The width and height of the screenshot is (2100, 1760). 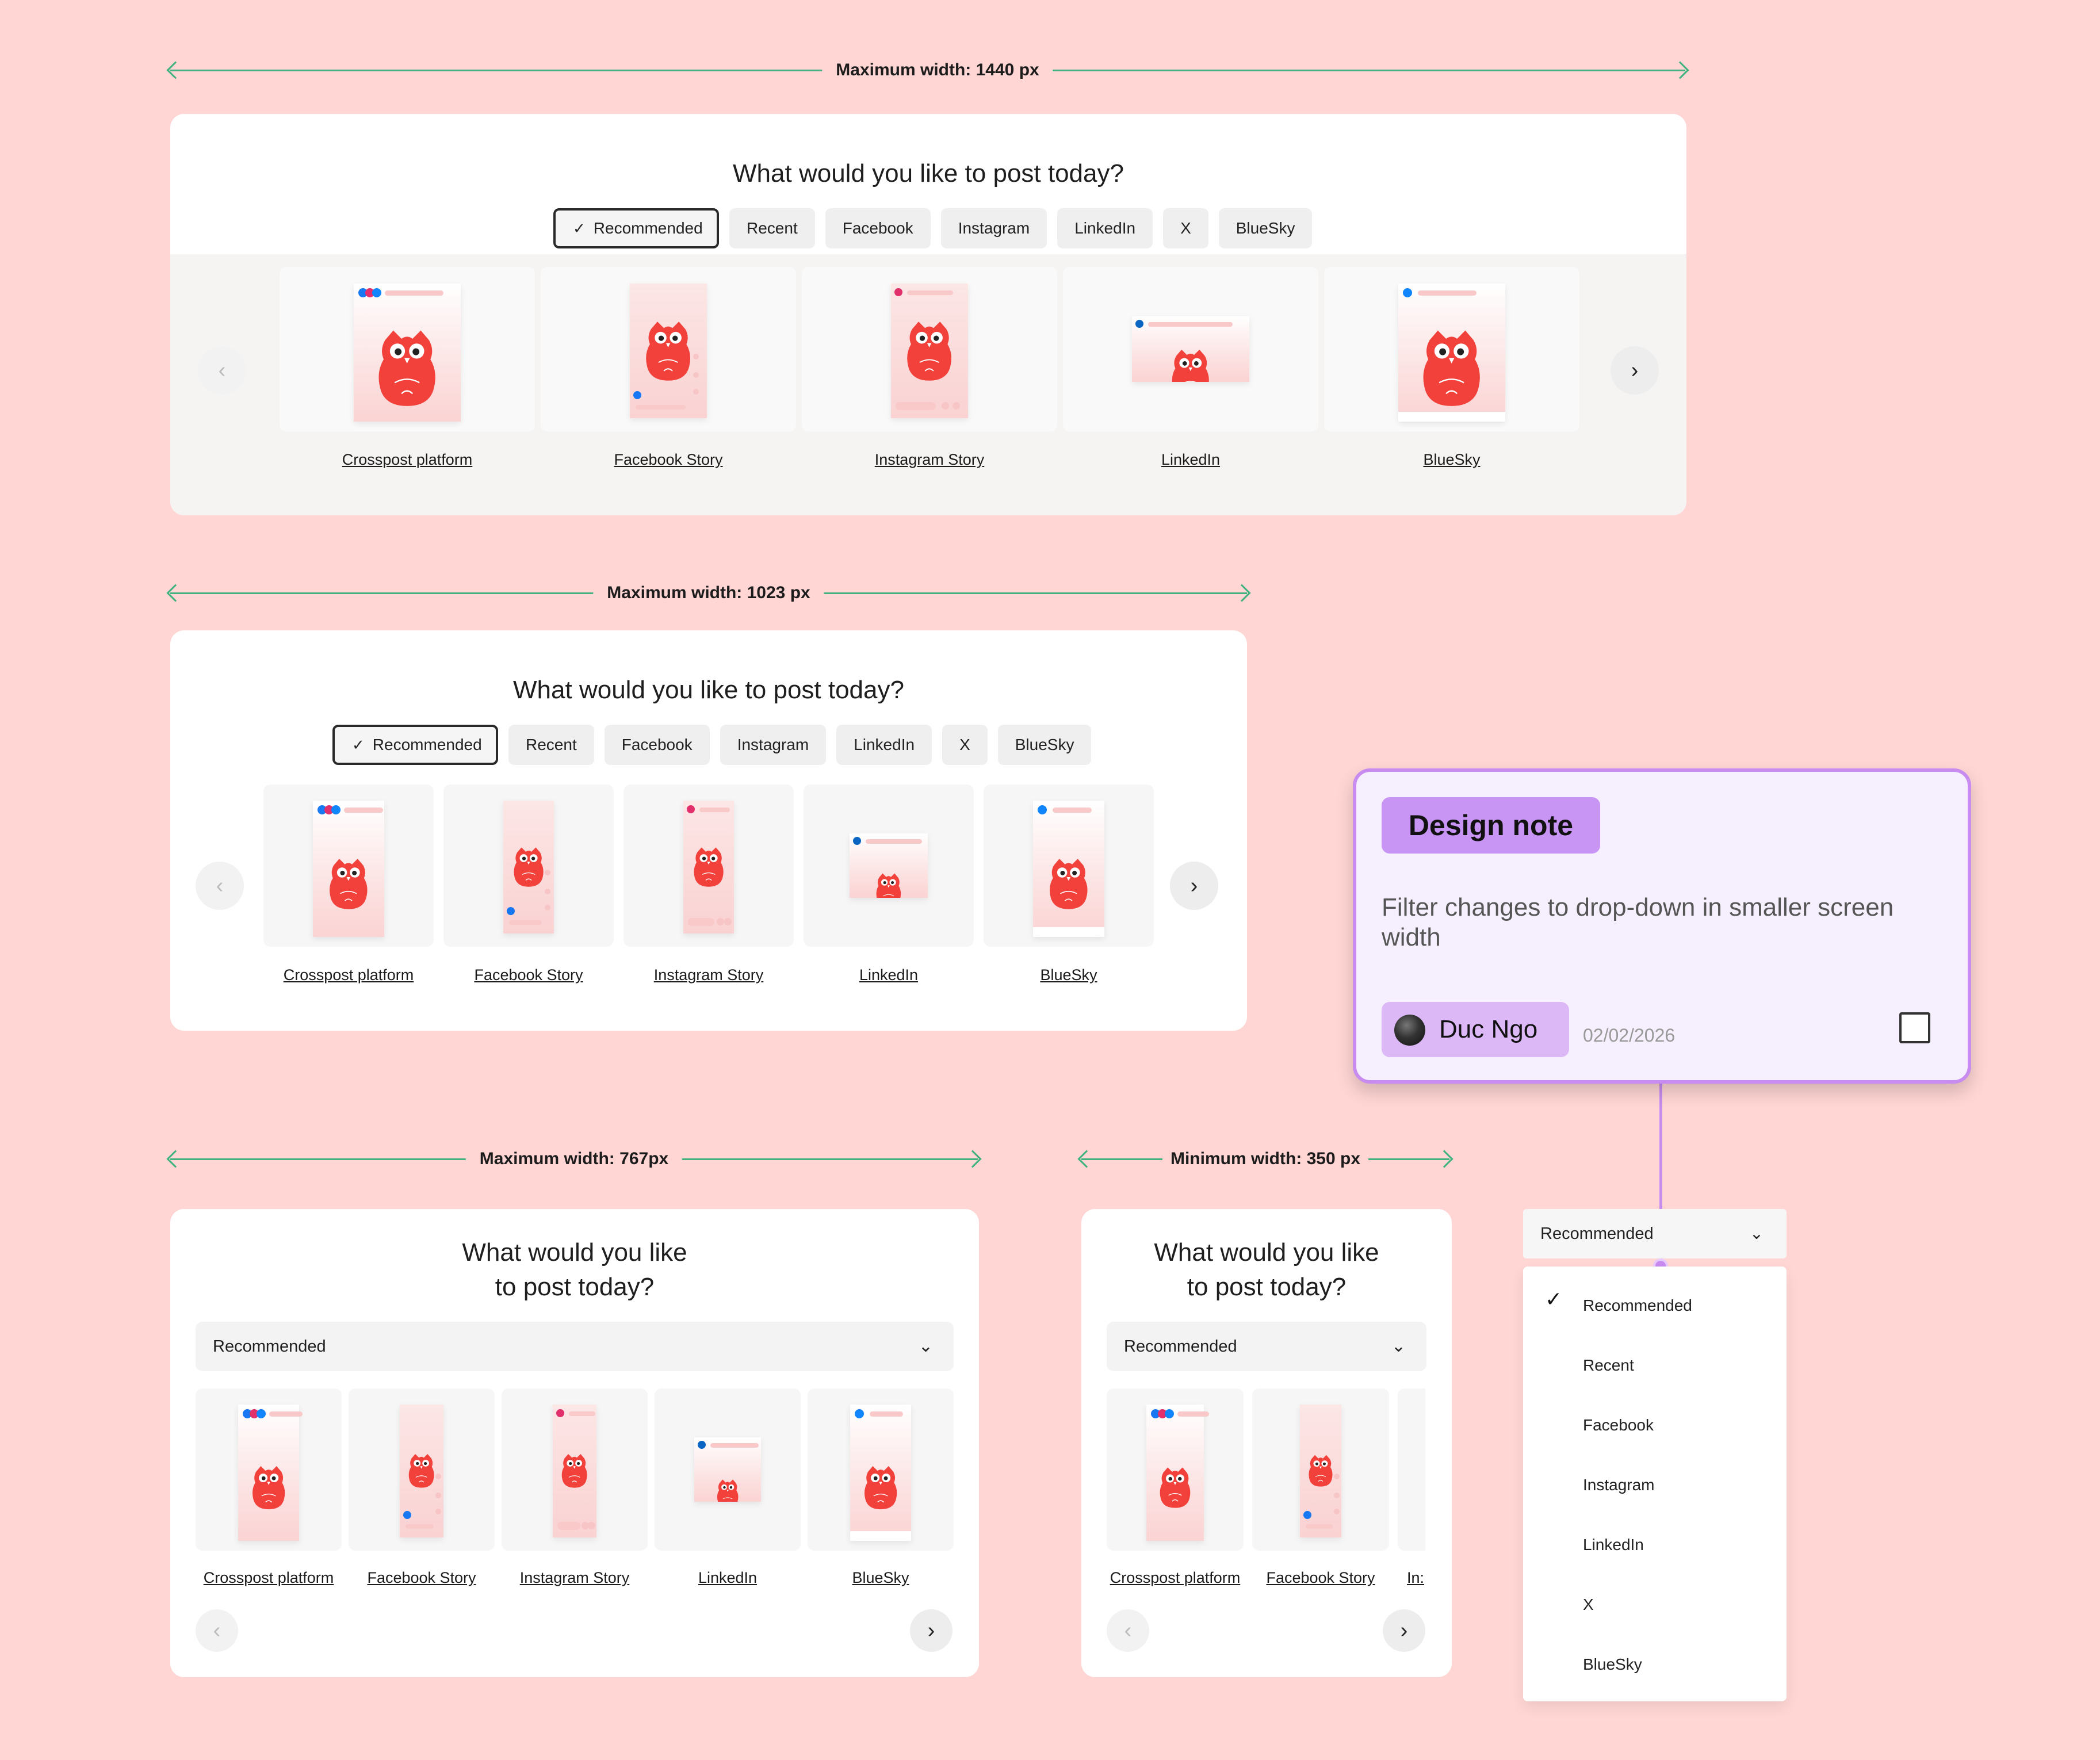 What do you see at coordinates (1491, 825) in the screenshot?
I see `design-note-tag: Design note` at bounding box center [1491, 825].